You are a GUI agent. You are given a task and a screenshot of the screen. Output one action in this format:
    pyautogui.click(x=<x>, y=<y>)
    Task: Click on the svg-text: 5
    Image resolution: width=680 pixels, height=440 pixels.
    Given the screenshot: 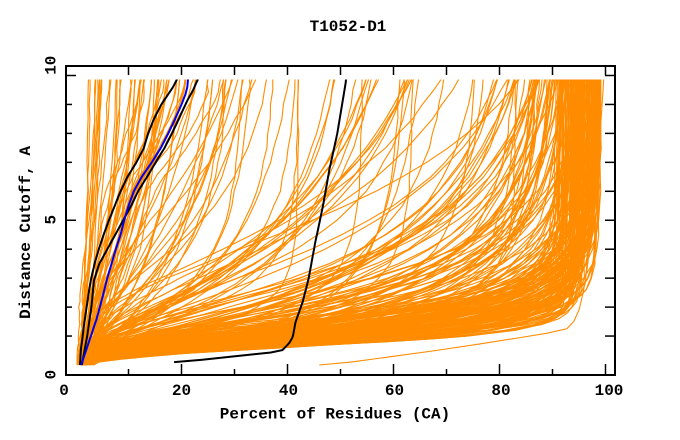 What is the action you would take?
    pyautogui.click(x=52, y=220)
    